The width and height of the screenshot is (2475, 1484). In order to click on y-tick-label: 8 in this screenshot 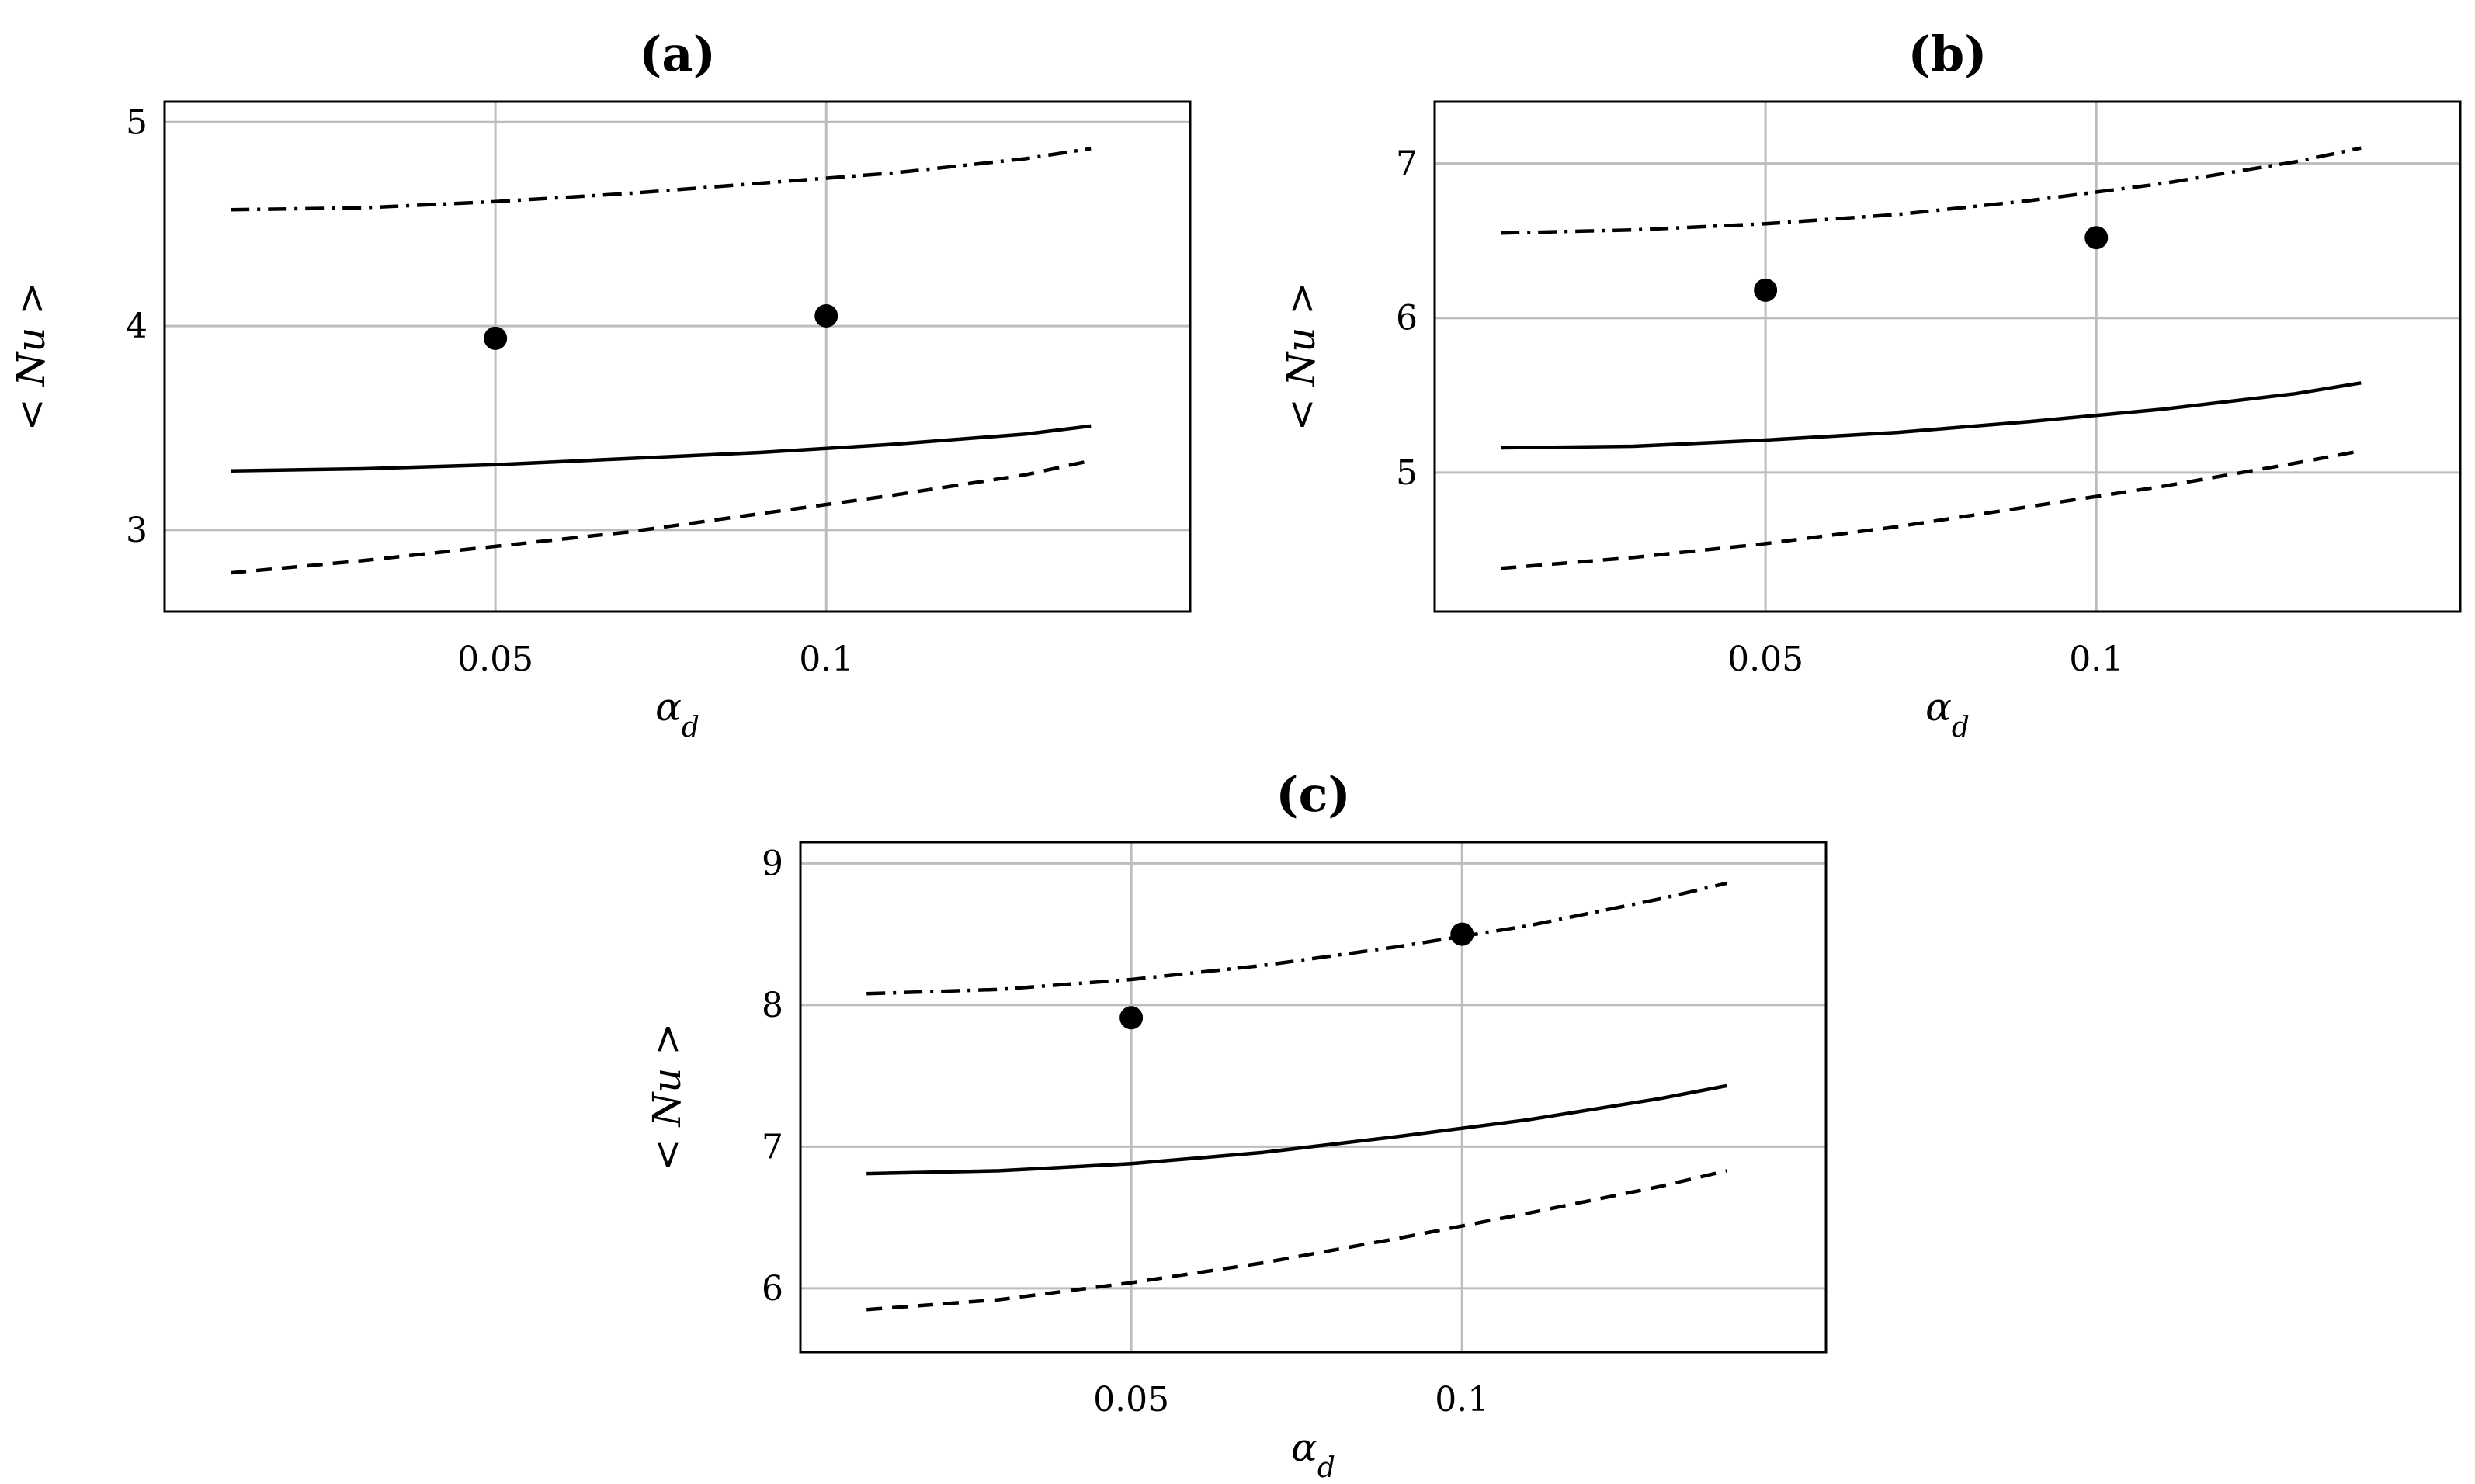, I will do `click(773, 1006)`.